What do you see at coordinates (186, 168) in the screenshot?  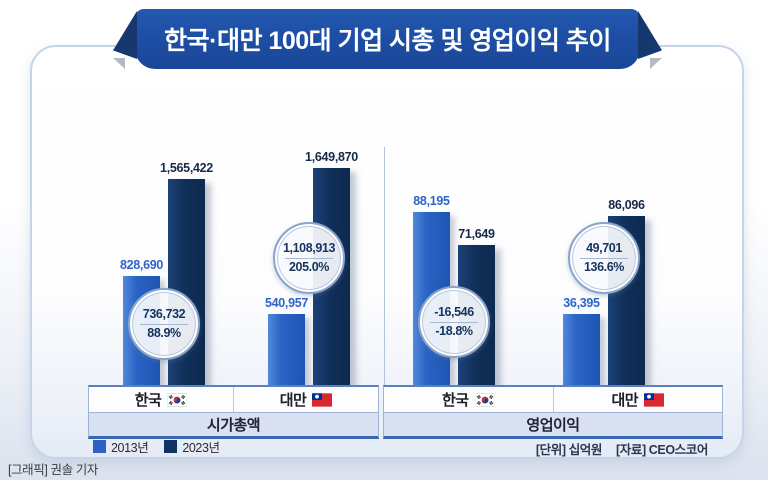 I see `bar-value-label: 1,565,422` at bounding box center [186, 168].